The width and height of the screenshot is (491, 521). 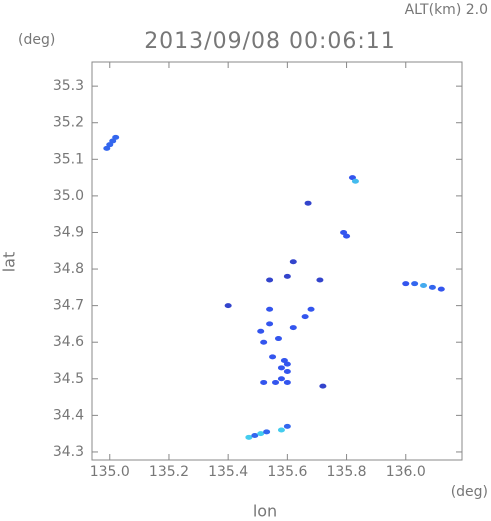 What do you see at coordinates (68, 415) in the screenshot?
I see `y-tick-label: 34.4` at bounding box center [68, 415].